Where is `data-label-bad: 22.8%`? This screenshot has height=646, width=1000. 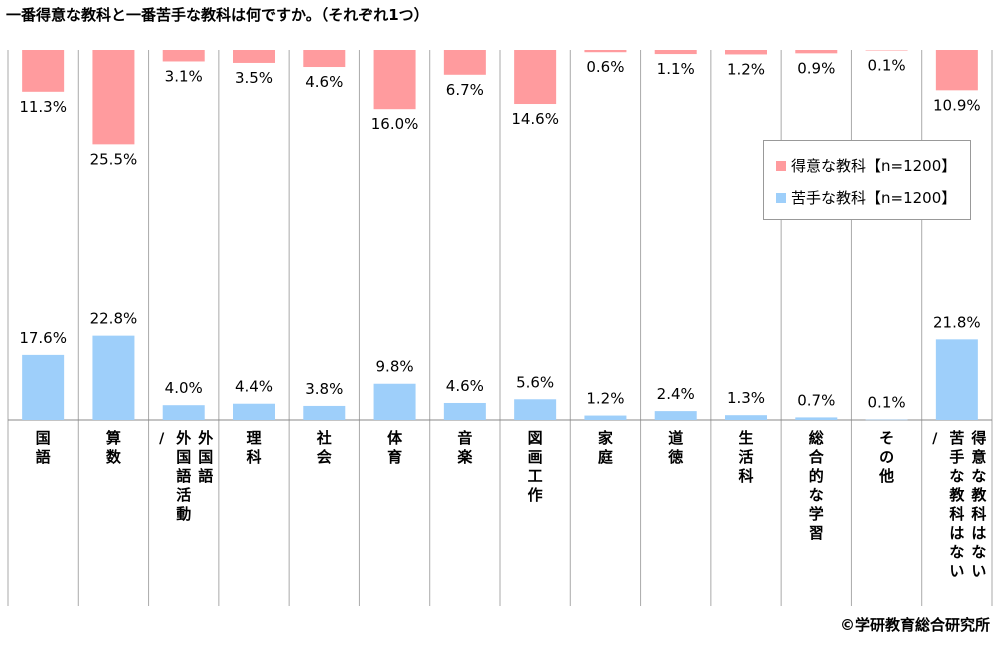 data-label-bad: 22.8% is located at coordinates (114, 319).